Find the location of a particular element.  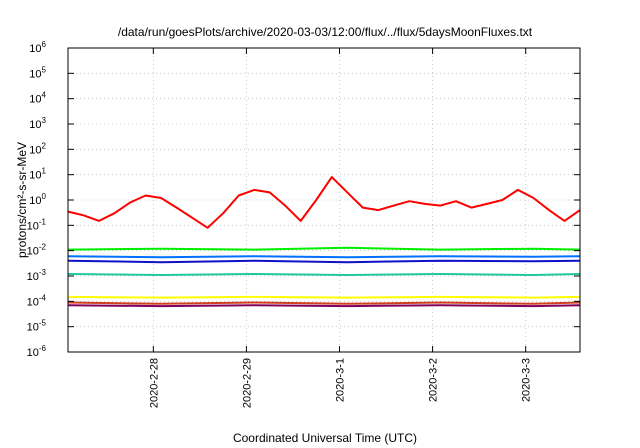

y-tick-label: 10⁰ is located at coordinates (37, 199).